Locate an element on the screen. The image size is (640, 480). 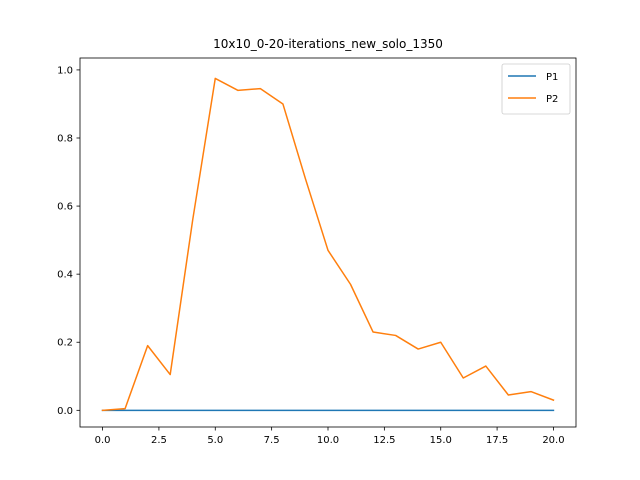
x-tick-label: 0.0 is located at coordinates (103, 440).